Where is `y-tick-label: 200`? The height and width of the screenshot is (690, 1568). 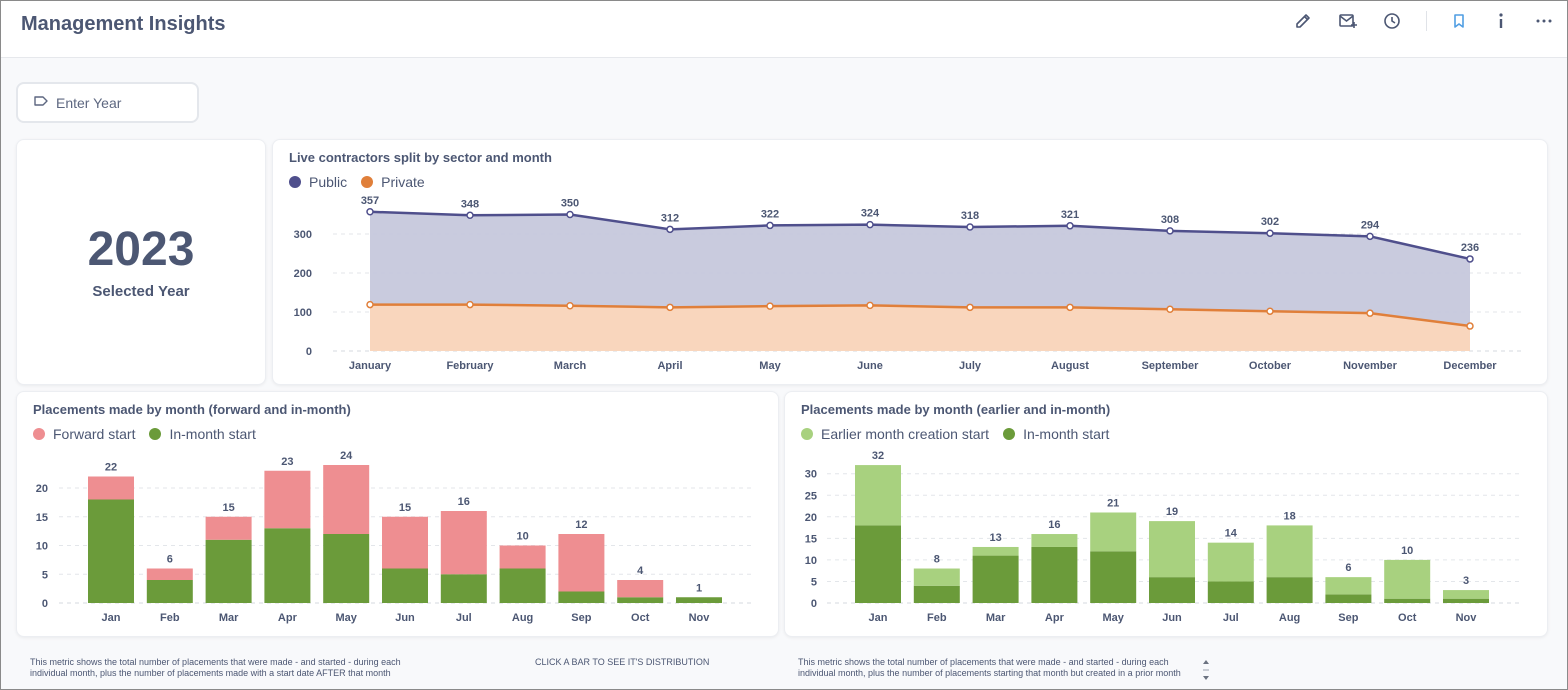 y-tick-label: 200 is located at coordinates (303, 274).